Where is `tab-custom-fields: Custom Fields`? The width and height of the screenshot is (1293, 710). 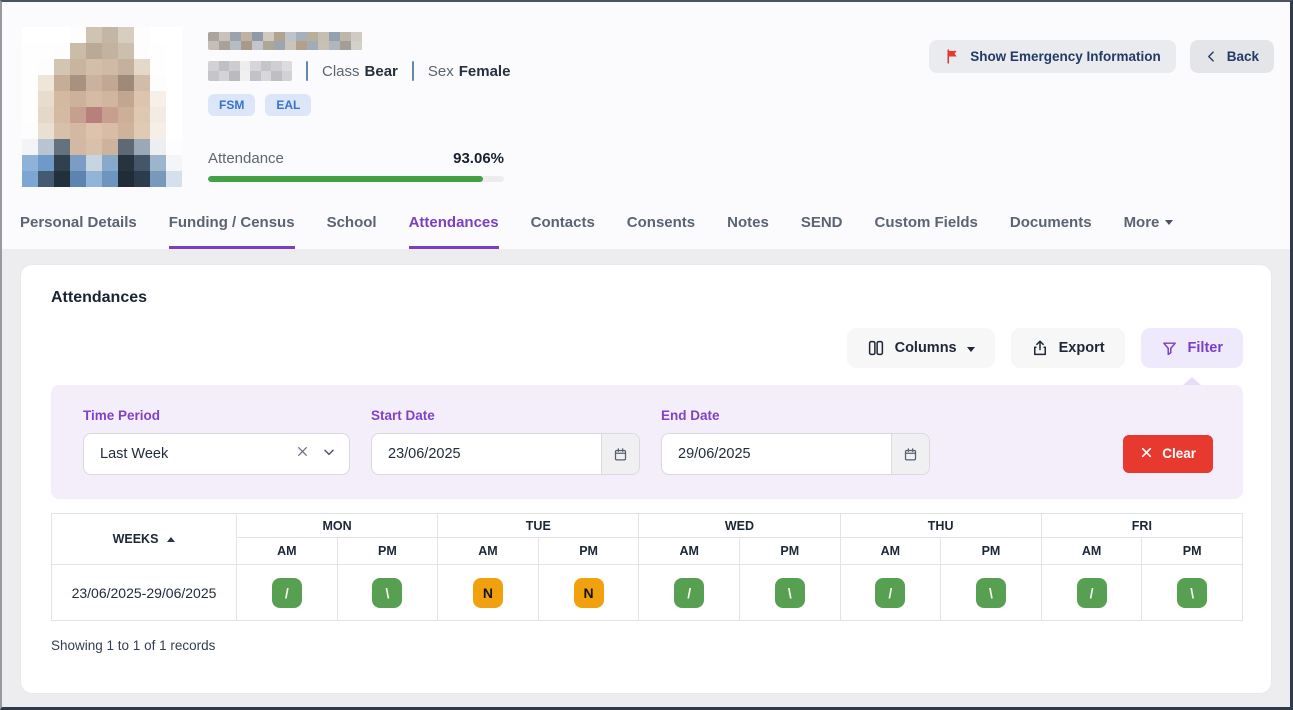
tab-custom-fields: Custom Fields is located at coordinates (926, 222).